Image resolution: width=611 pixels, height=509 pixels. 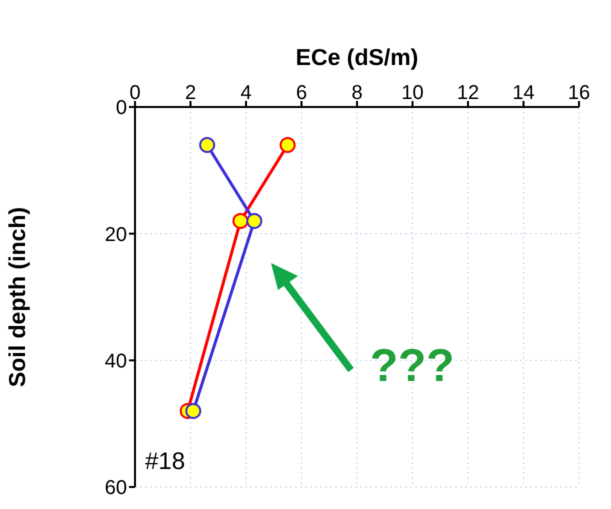 What do you see at coordinates (412, 93) in the screenshot?
I see `x-tick-label: 10` at bounding box center [412, 93].